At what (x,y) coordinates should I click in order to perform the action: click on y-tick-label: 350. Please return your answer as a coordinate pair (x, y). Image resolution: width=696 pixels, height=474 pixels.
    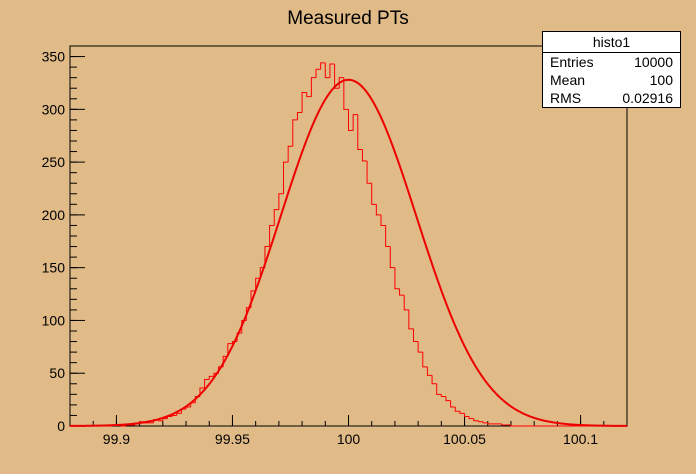
    Looking at the image, I should click on (54, 57).